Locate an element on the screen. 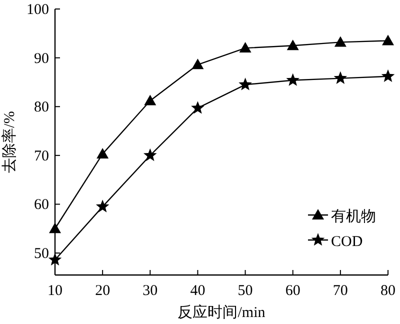 Image resolution: width=400 pixels, height=324 pixels. y-tick-label: 80 is located at coordinates (41, 108).